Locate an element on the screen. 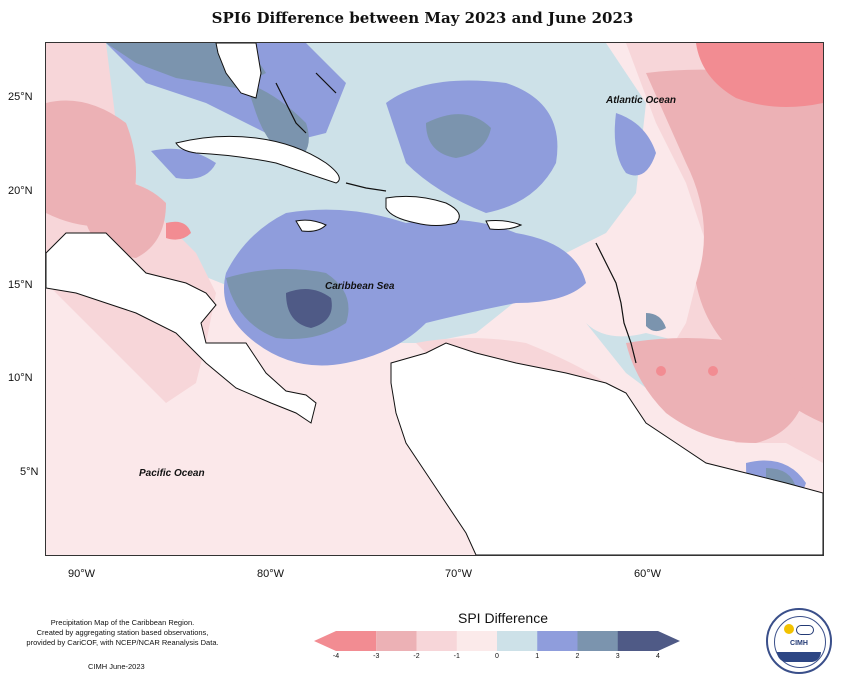  lat-tick-10: 10°N is located at coordinates (20, 378).